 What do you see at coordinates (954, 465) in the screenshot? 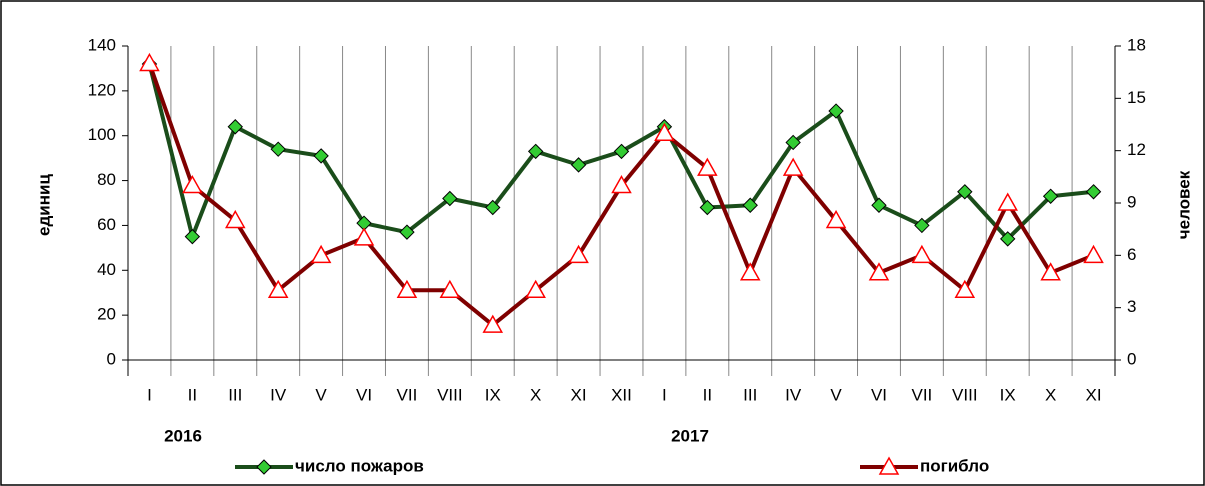
I see `legend-label: погибло` at bounding box center [954, 465].